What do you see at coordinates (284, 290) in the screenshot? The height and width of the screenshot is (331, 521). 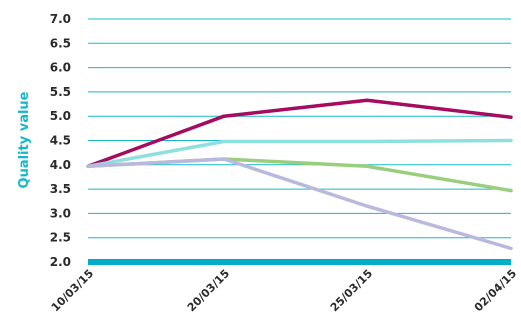 I see `x-axis-ticks: 10/03/15 20/03/15 25/03/15 02/04/15` at bounding box center [284, 290].